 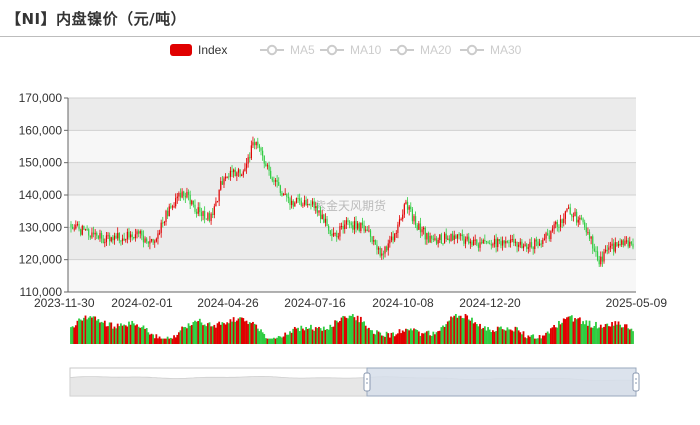 What do you see at coordinates (367, 382) in the screenshot?
I see `slider-handle-left` at bounding box center [367, 382].